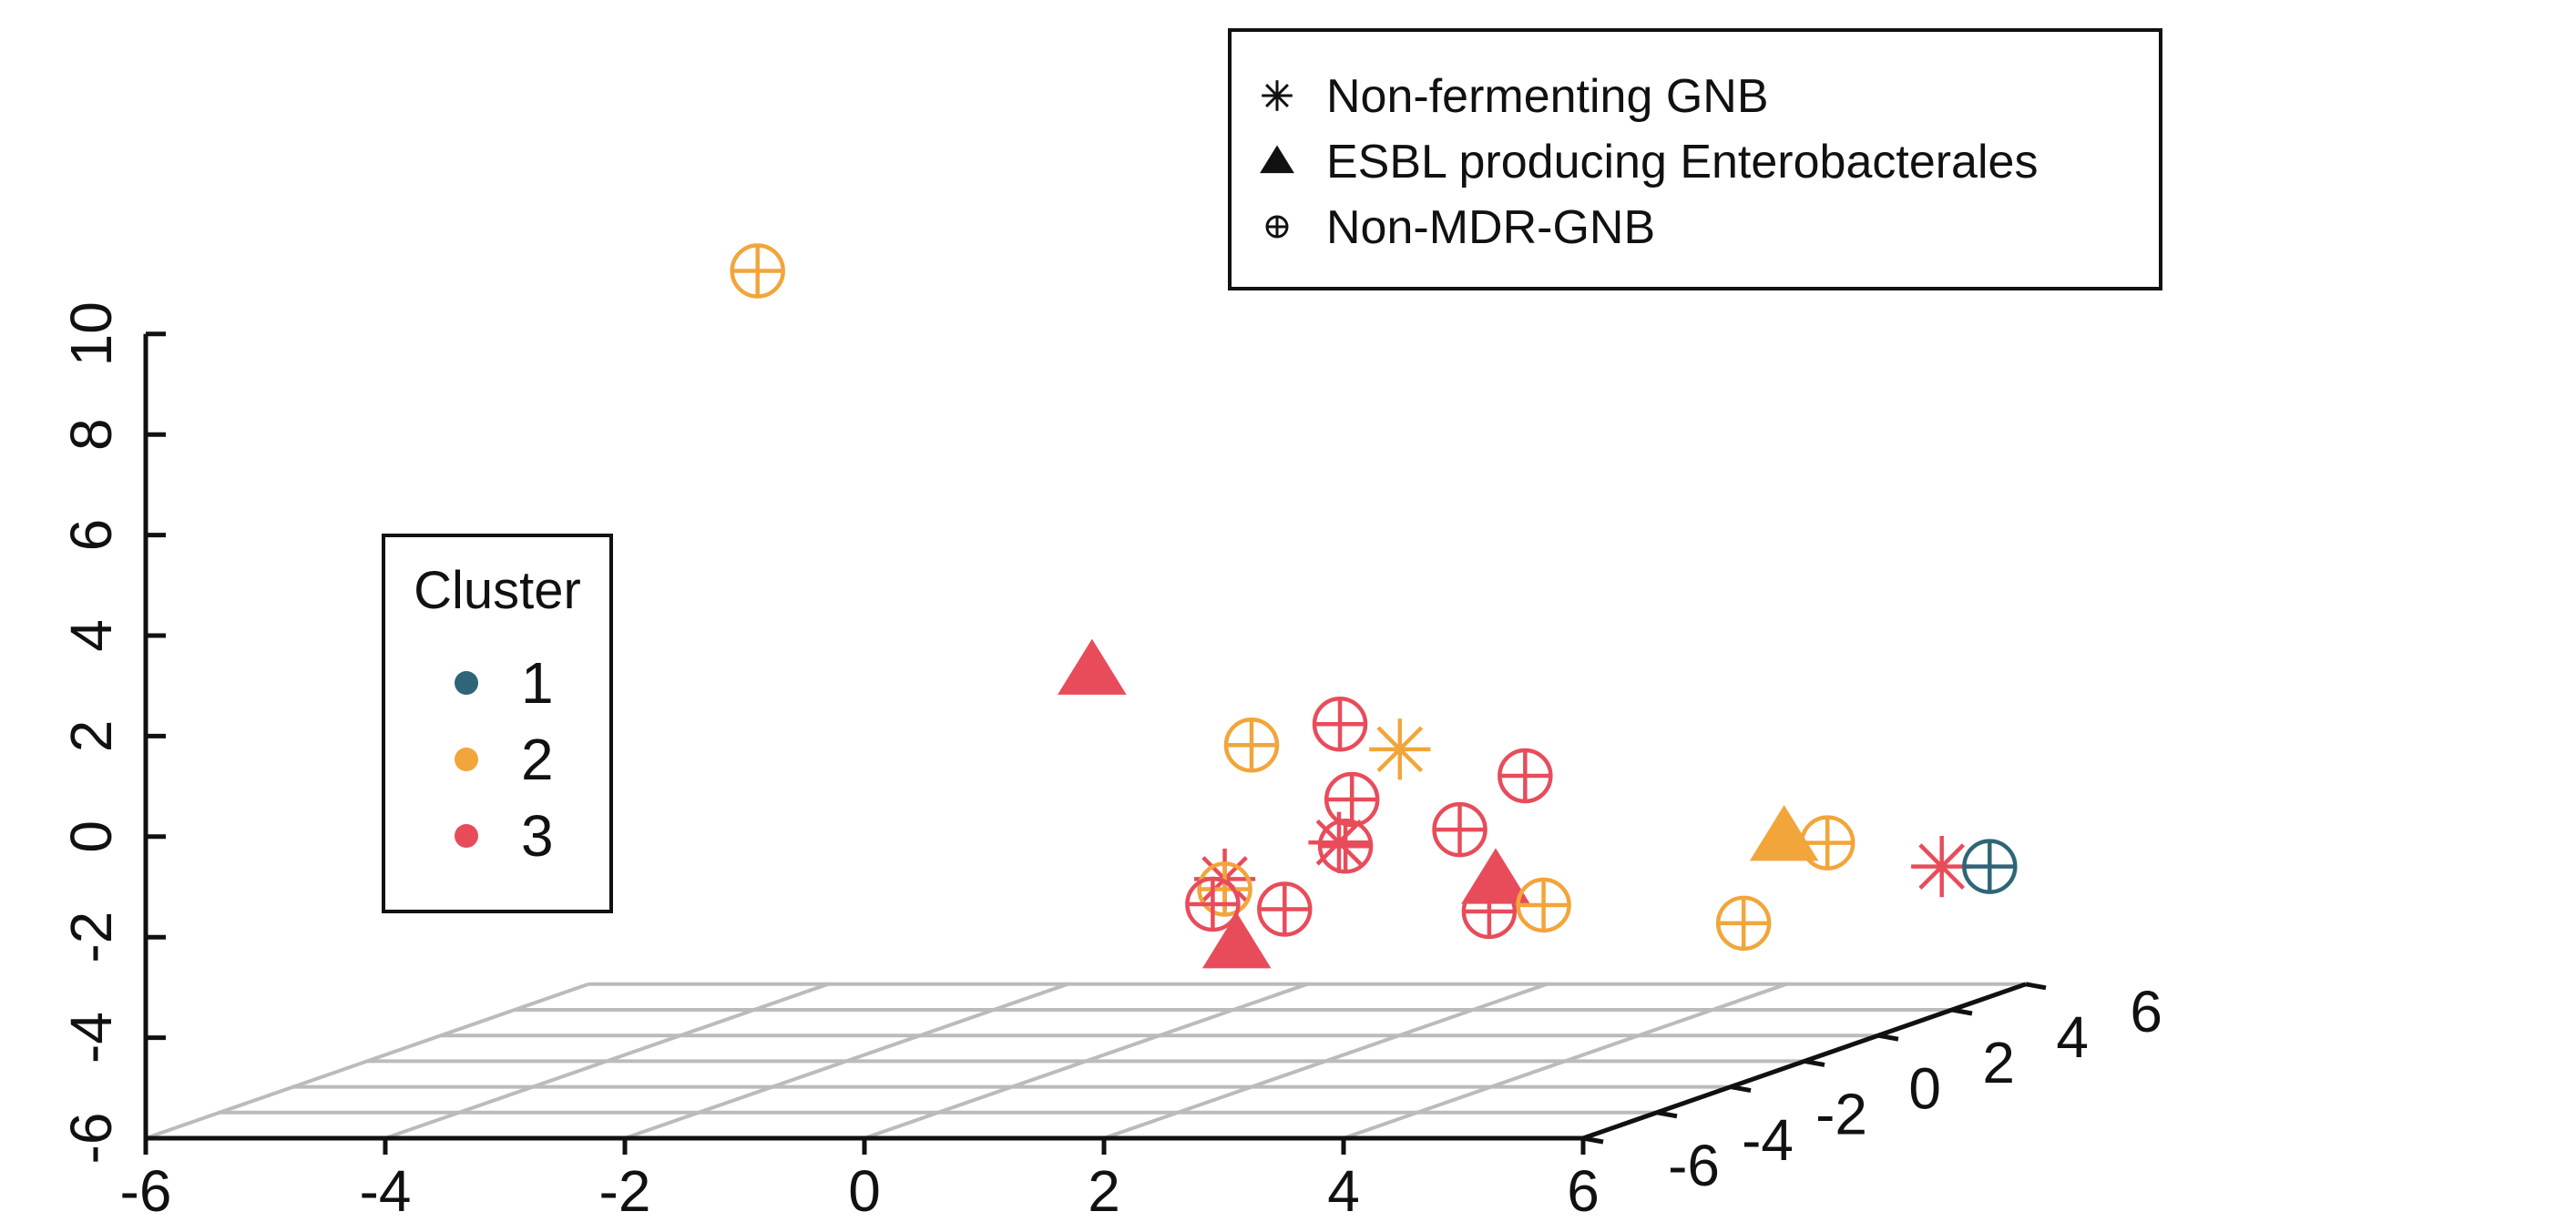 The width and height of the screenshot is (2576, 1232). I want to click on shape-legend-label: Non-fermenting GNB, so click(1547, 96).